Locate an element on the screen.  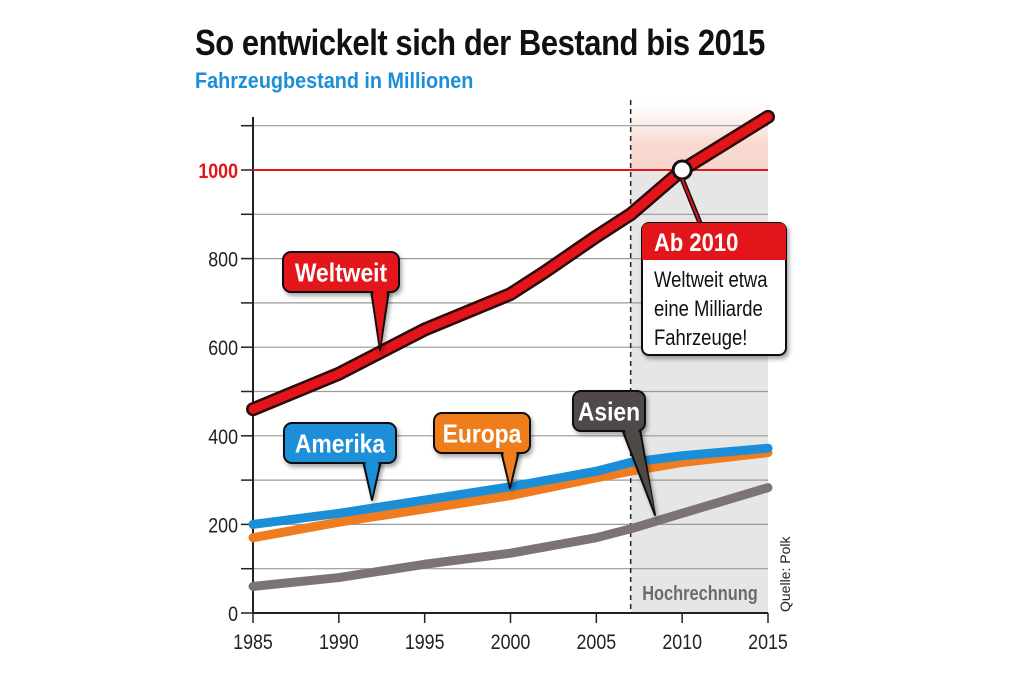
projection-label: Hochrechnung is located at coordinates (700, 592).